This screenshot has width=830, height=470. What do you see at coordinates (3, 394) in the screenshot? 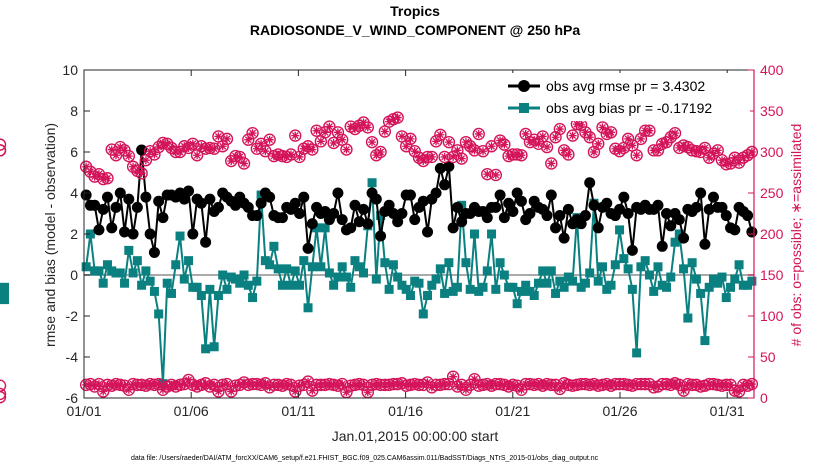
I see `count-marker-low` at bounding box center [3, 394].